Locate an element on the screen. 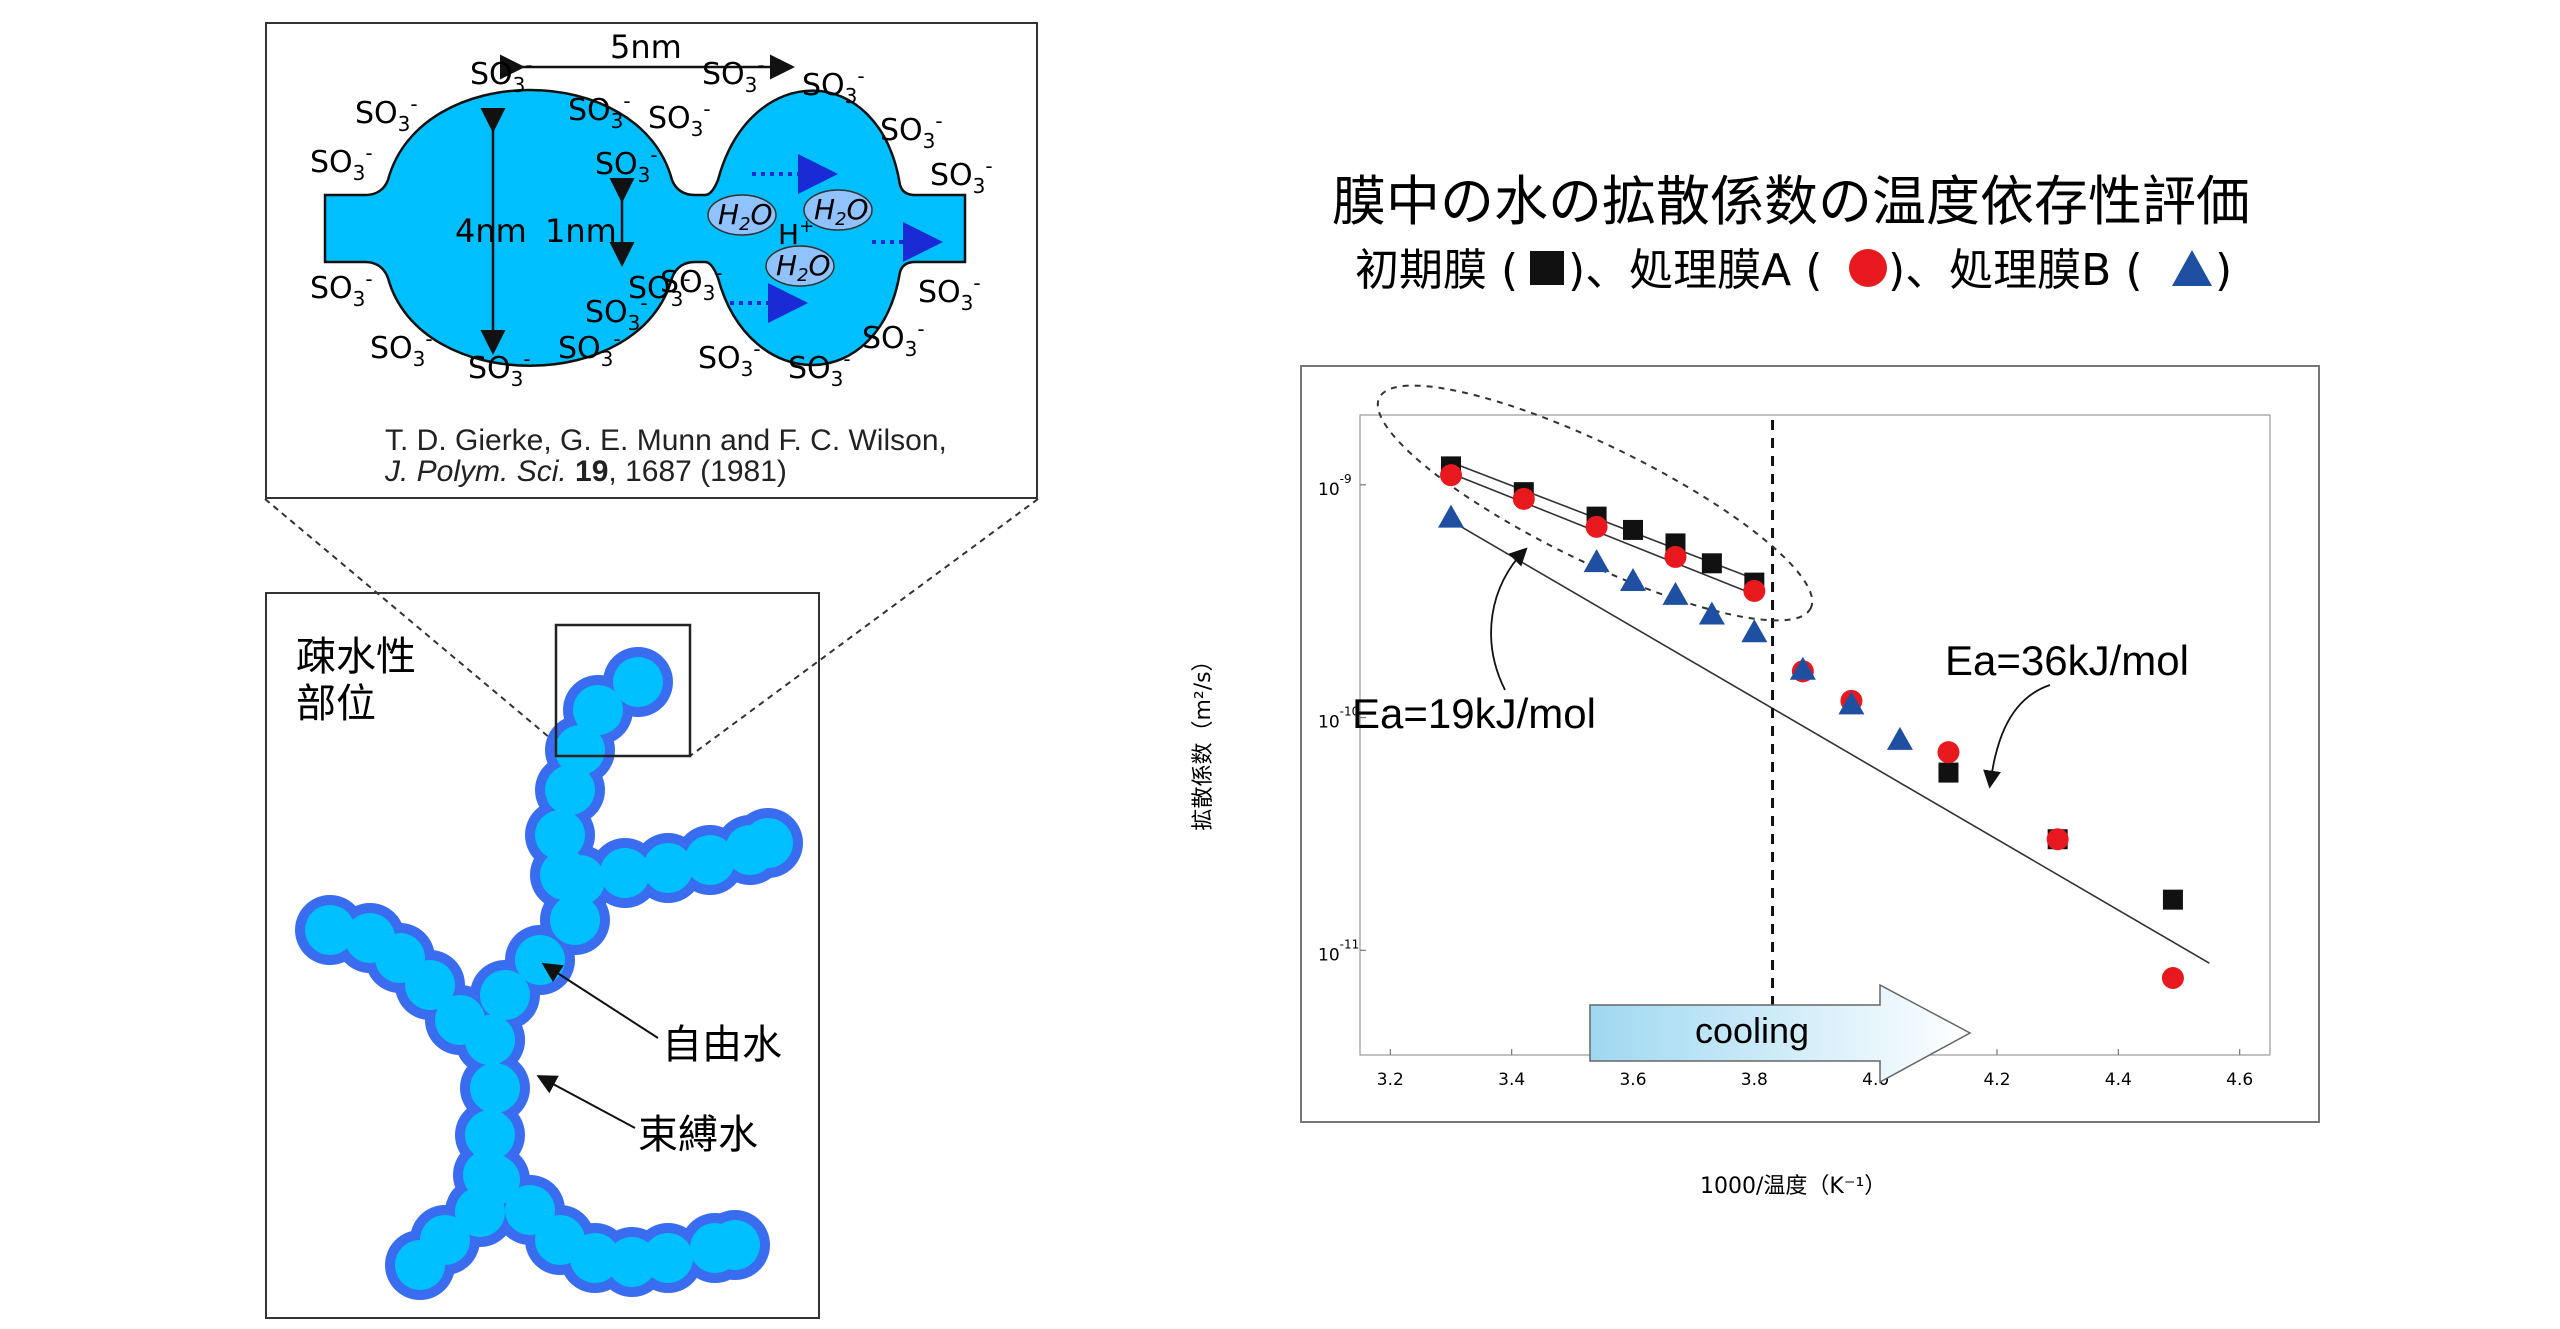  y-tick-label: 10-11 is located at coordinates (1338, 951).